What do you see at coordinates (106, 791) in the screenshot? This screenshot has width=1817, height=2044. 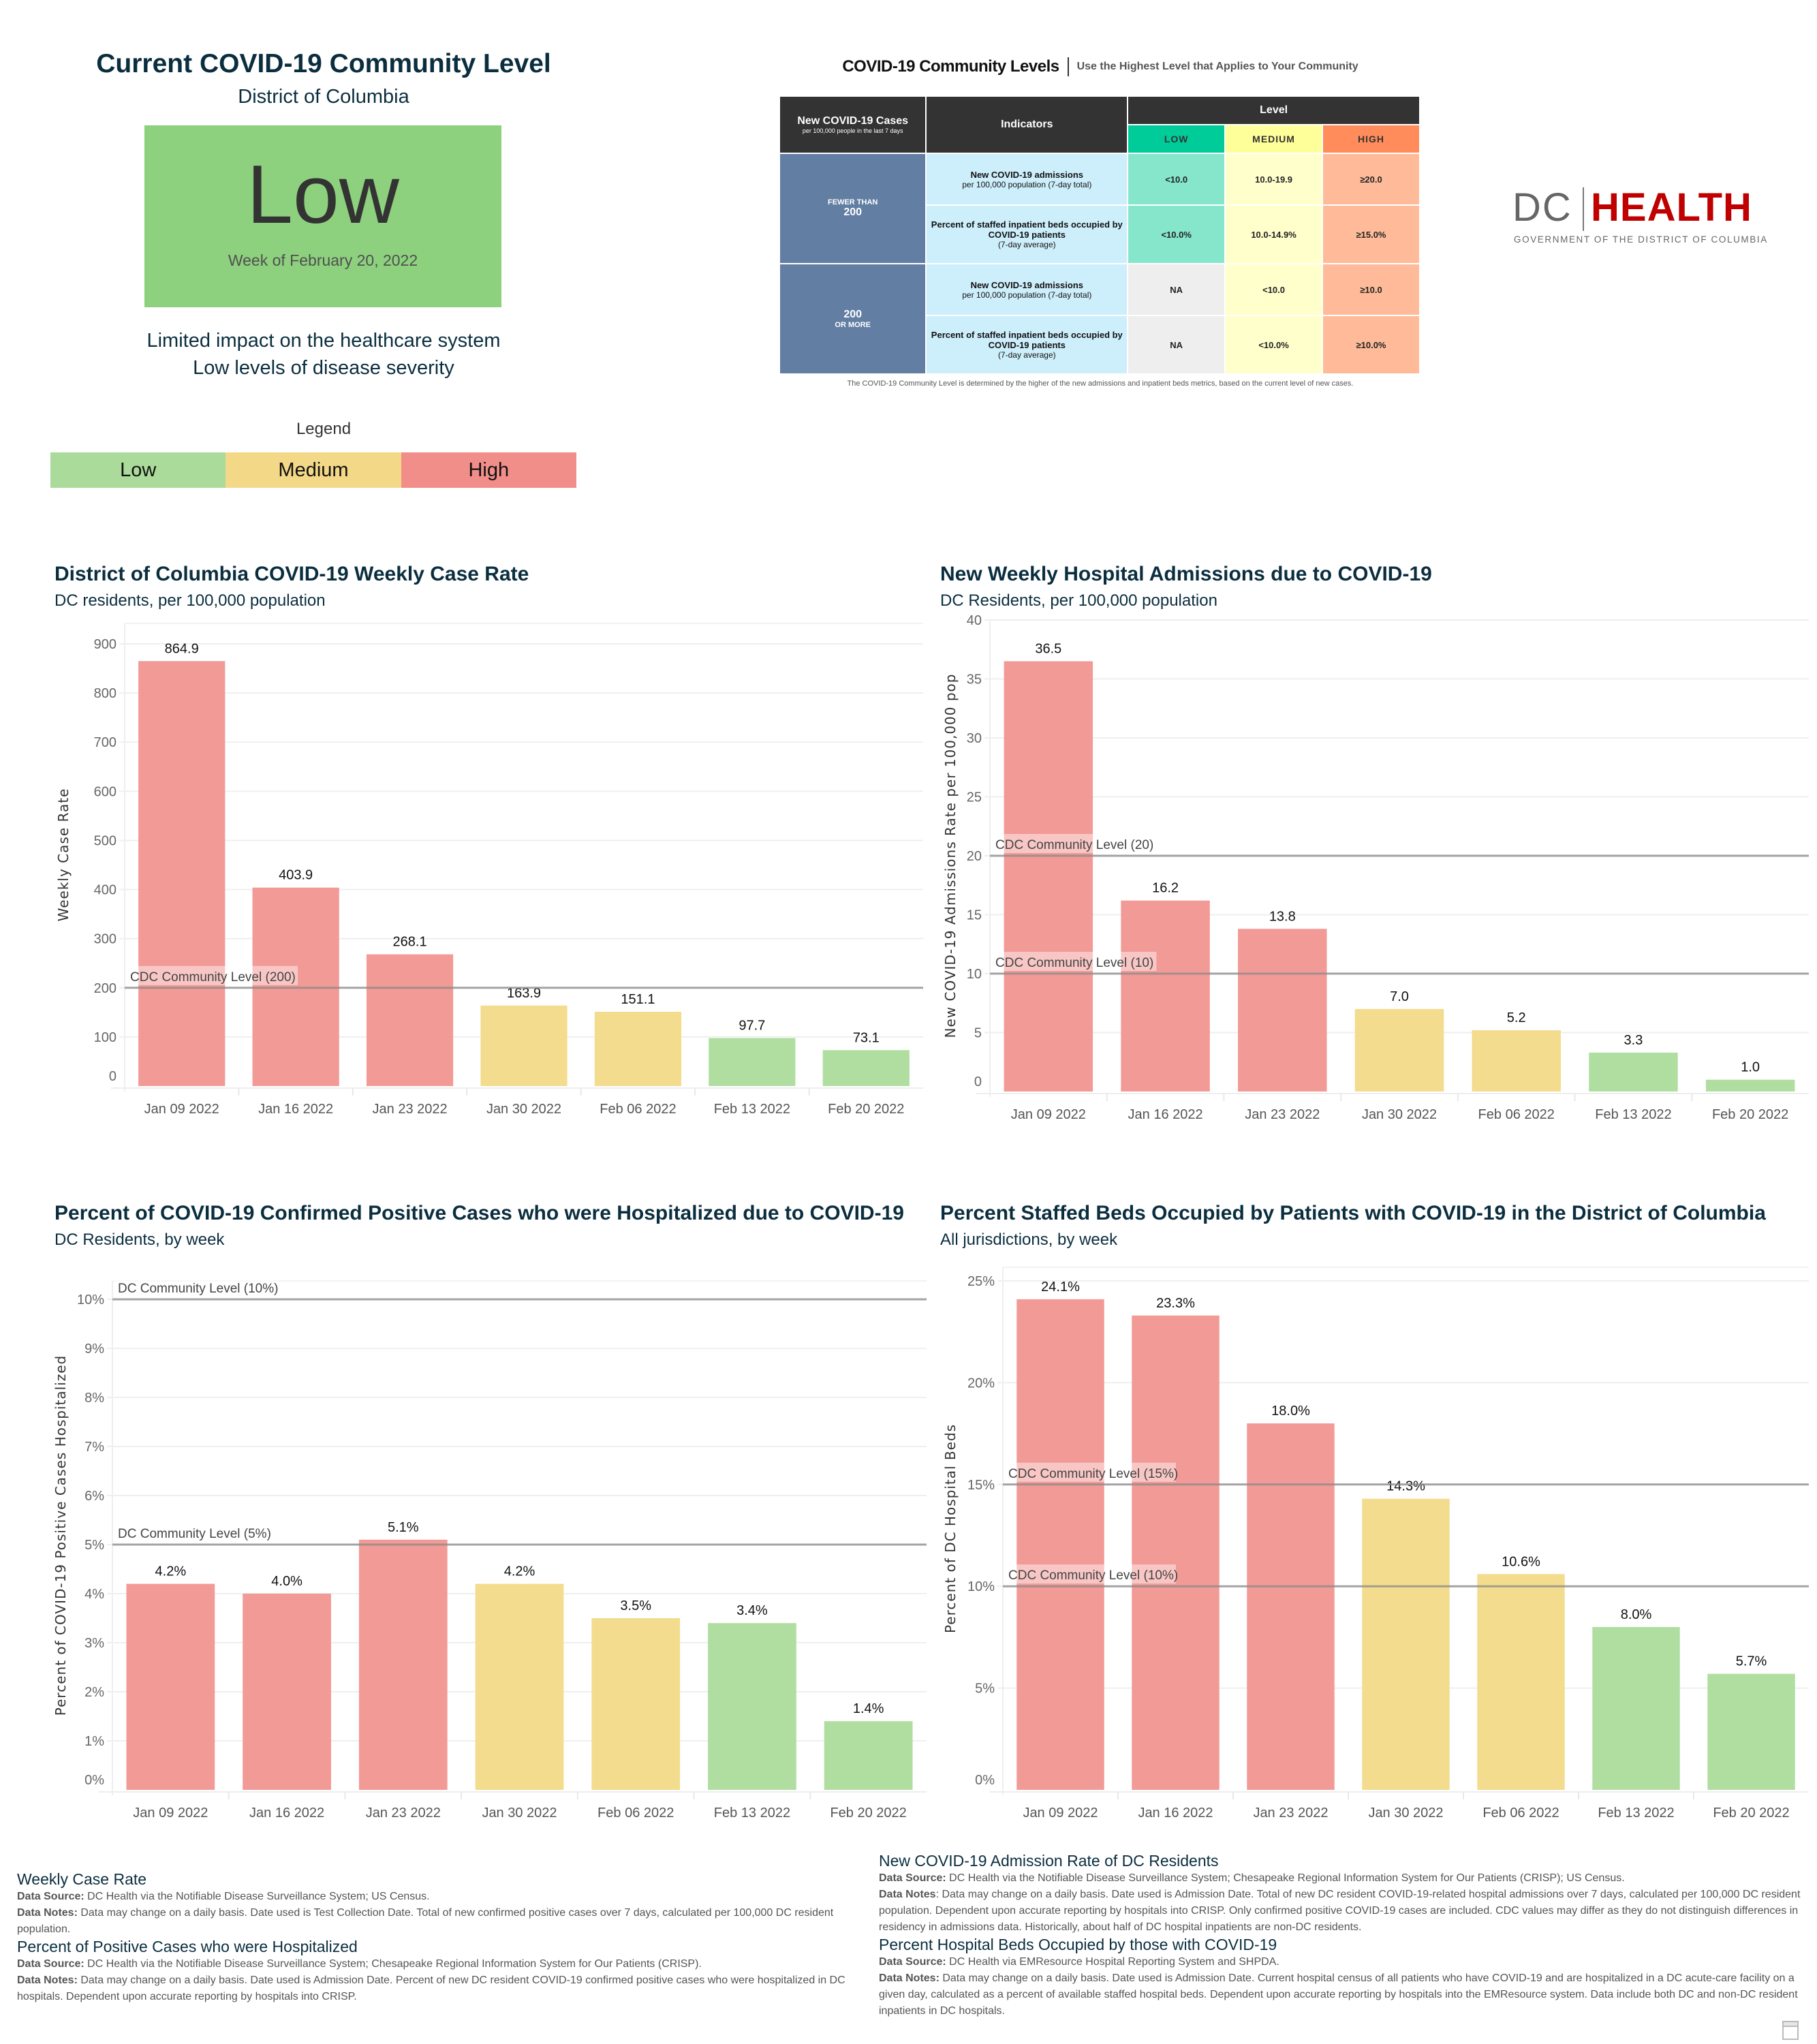 I see `y-tick-label: 600` at bounding box center [106, 791].